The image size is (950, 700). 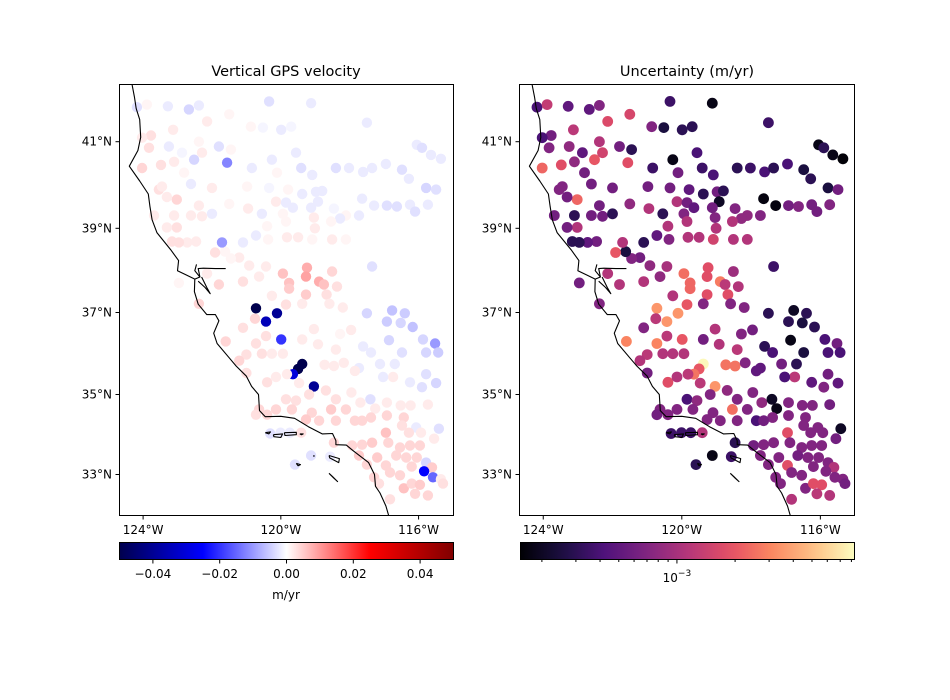 What do you see at coordinates (286, 572) in the screenshot?
I see `colorbar-velocity: −0.04 −0.02 0.00 0.02 0.04 m/yr` at bounding box center [286, 572].